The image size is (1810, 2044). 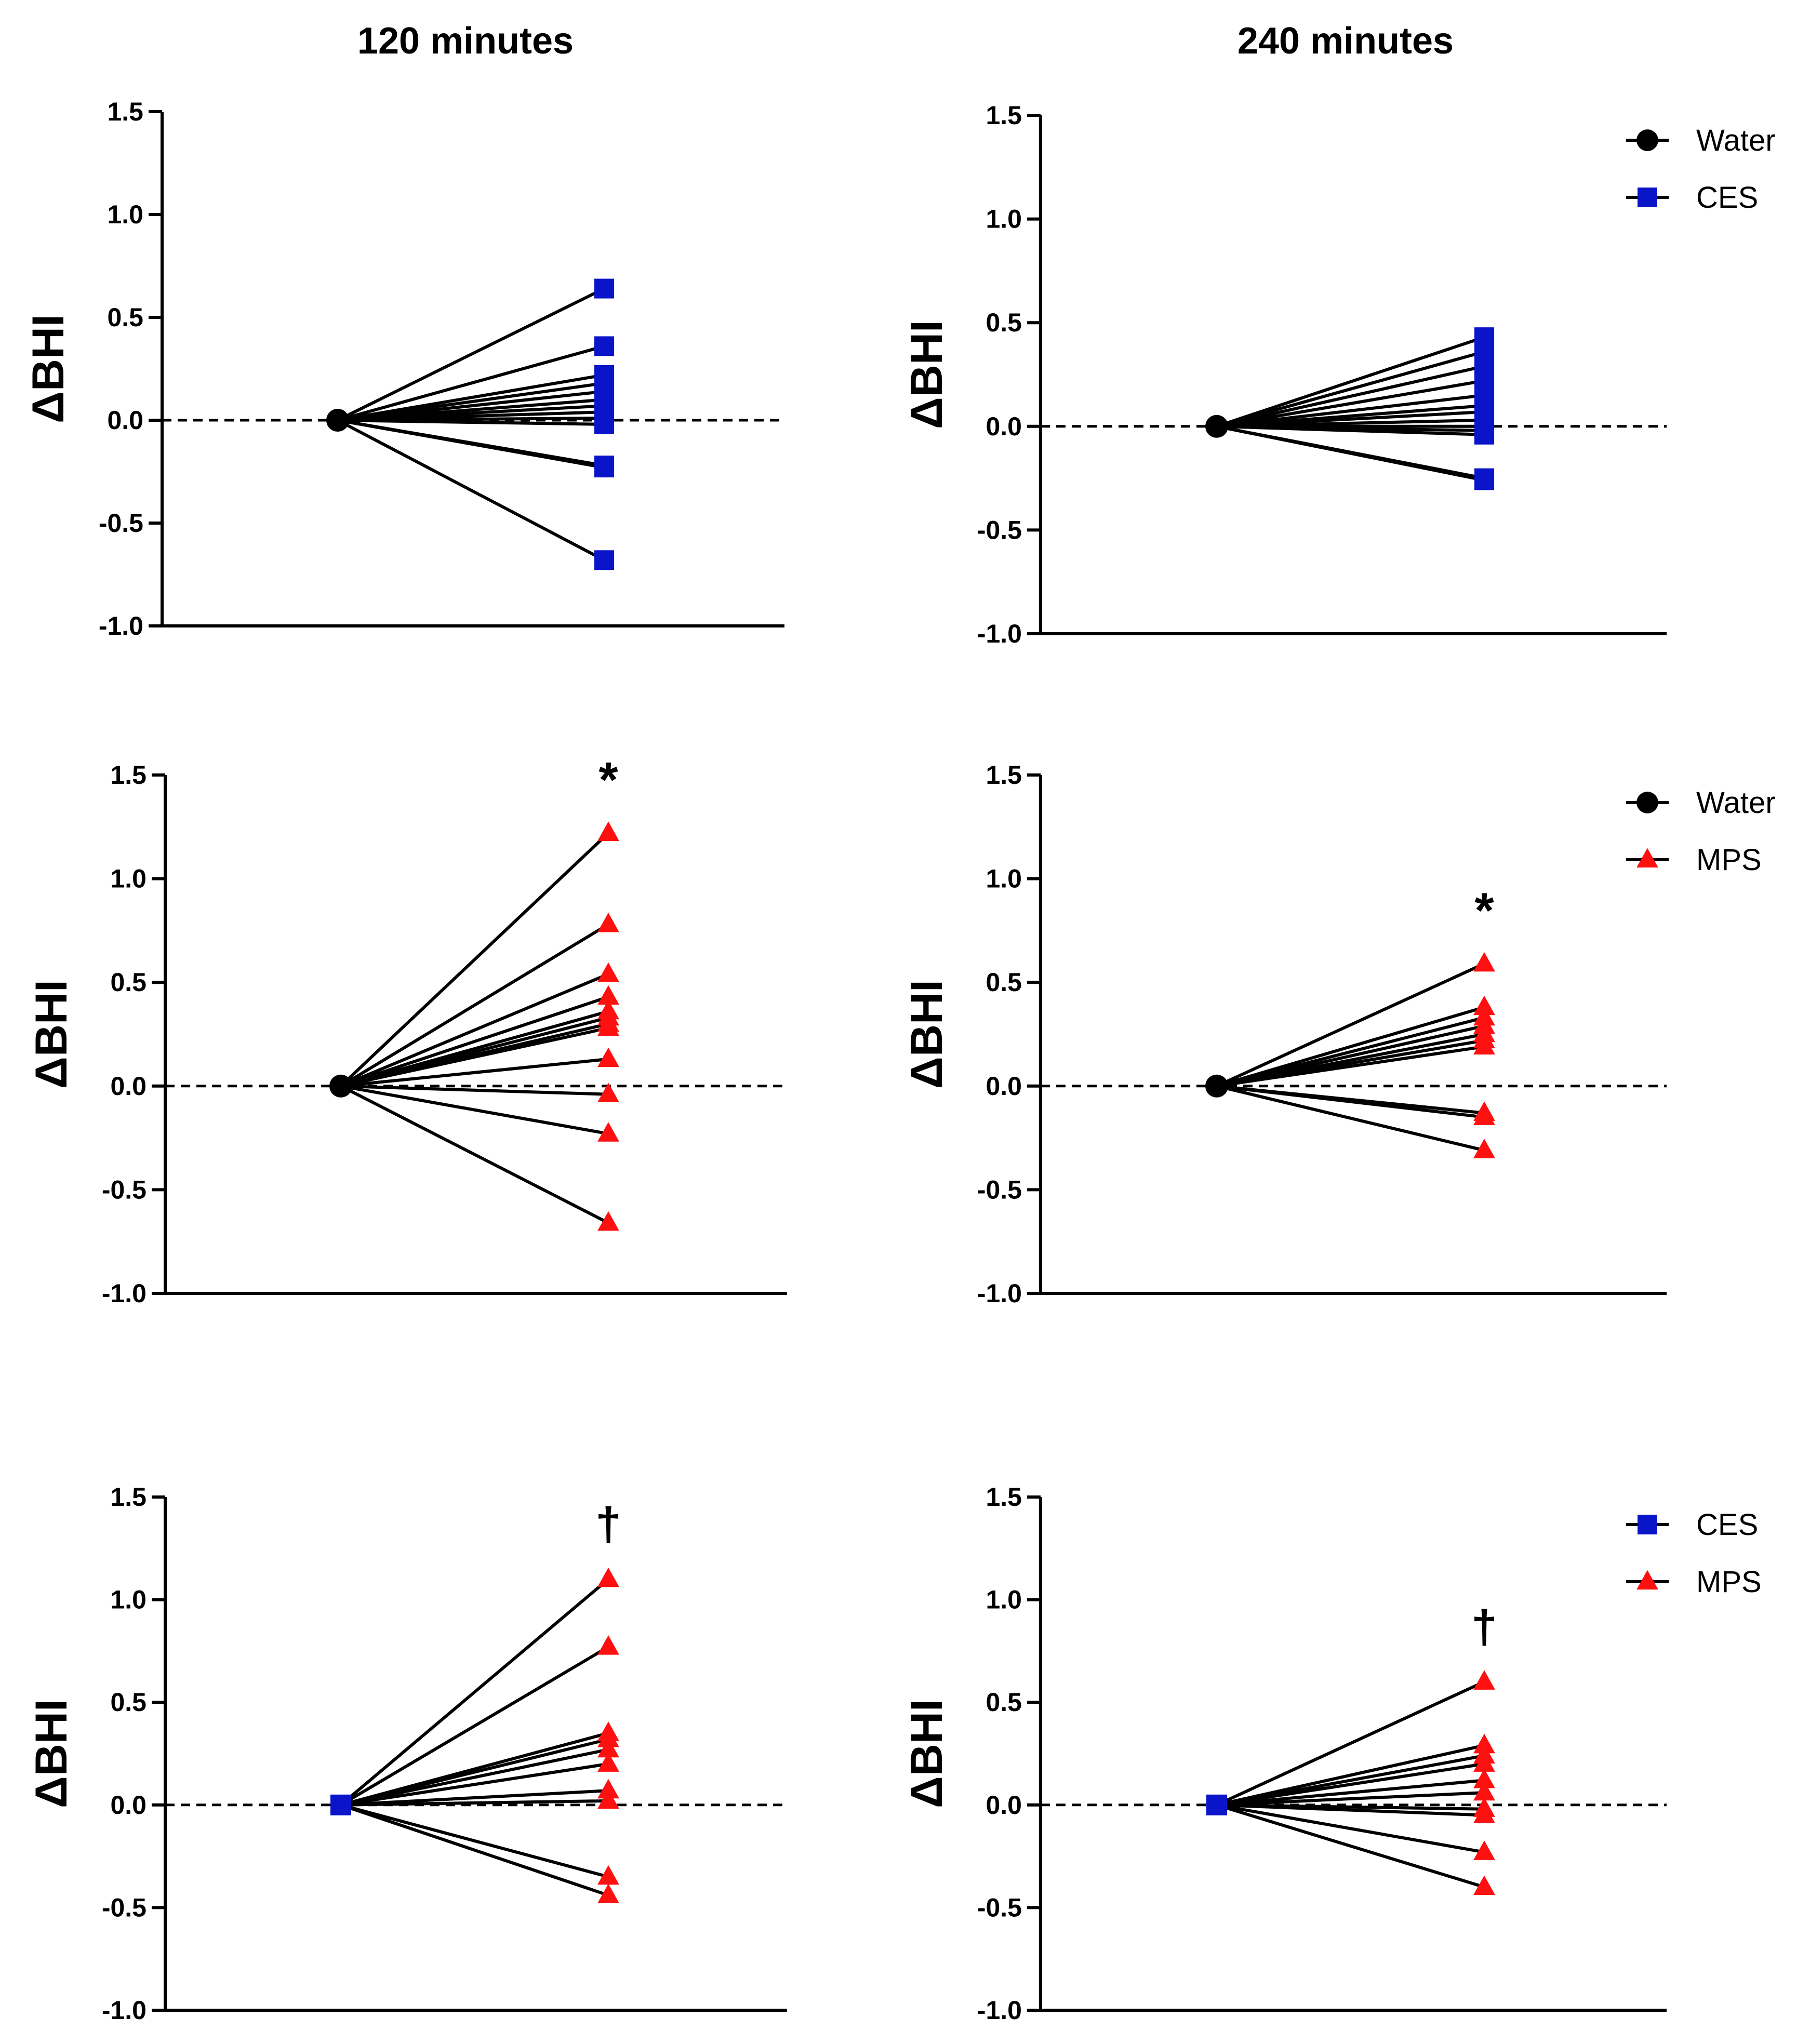 I want to click on significance-marker: *, so click(x=1484, y=910).